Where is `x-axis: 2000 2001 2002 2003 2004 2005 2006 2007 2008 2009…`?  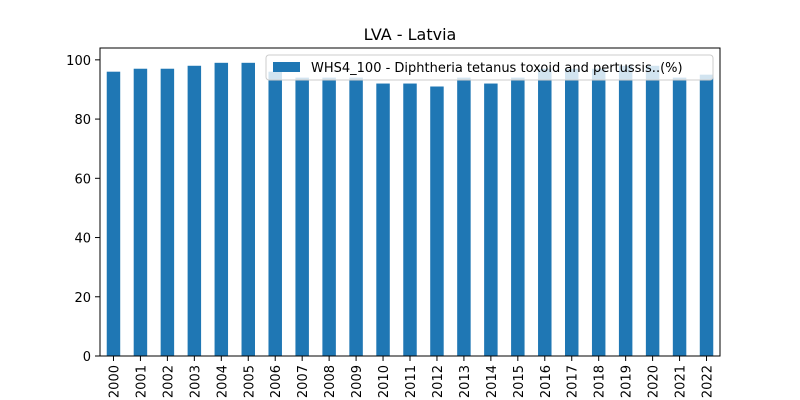
x-axis: 2000 2001 2002 2003 2004 2005 2006 2007 2008 2009… is located at coordinates (411, 377).